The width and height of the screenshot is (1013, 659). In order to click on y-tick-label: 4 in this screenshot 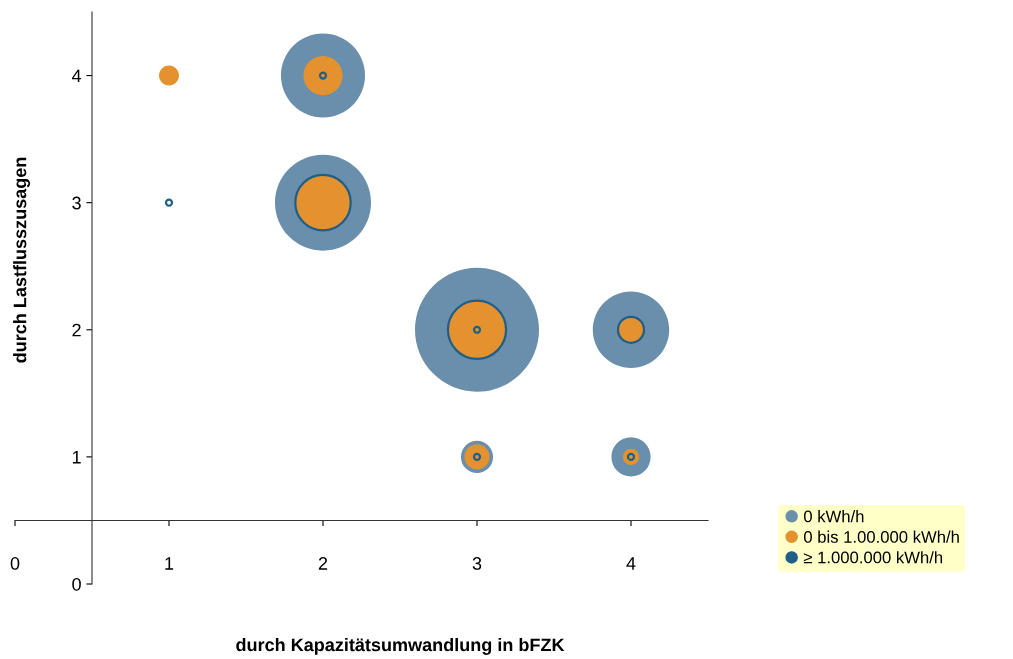, I will do `click(76, 76)`.